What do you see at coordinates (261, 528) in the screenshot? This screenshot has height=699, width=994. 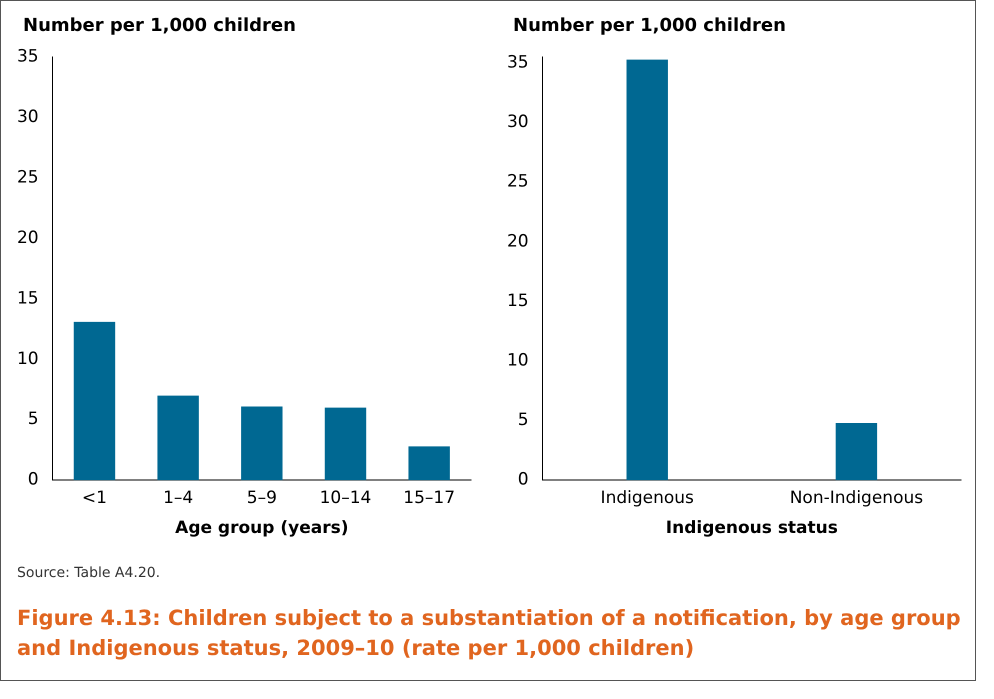 I see `x-axis-title: Age group (years)` at bounding box center [261, 528].